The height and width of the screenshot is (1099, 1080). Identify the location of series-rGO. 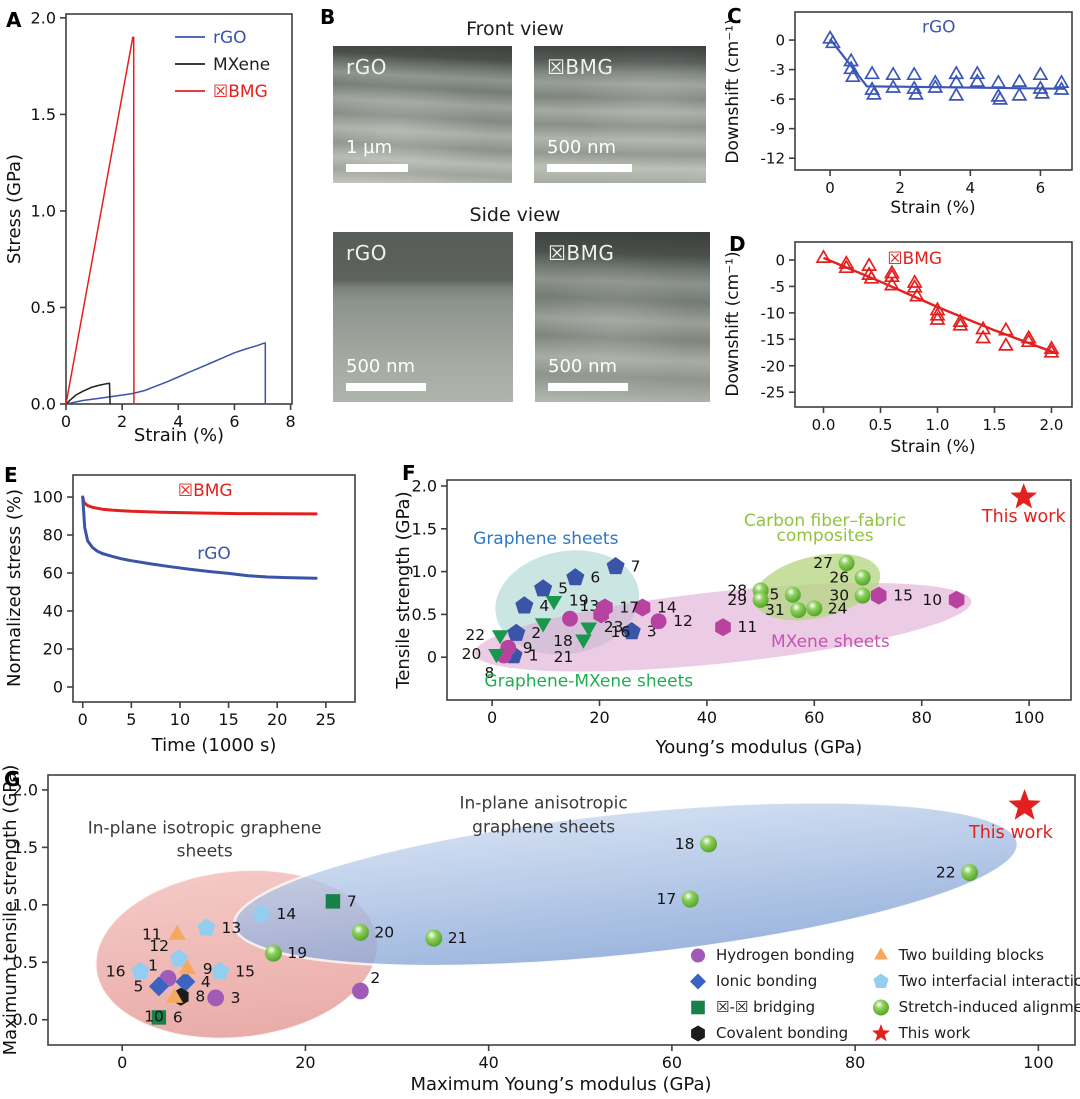
(199, 537).